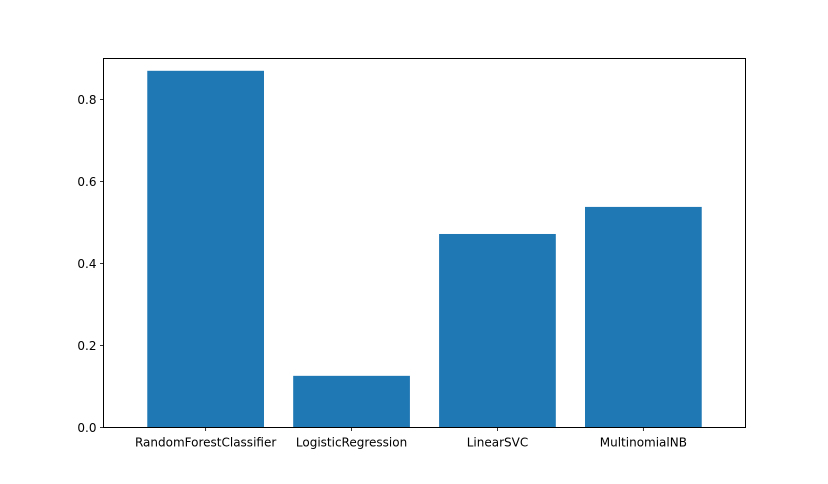  I want to click on bar-multinomialnb, so click(643, 317).